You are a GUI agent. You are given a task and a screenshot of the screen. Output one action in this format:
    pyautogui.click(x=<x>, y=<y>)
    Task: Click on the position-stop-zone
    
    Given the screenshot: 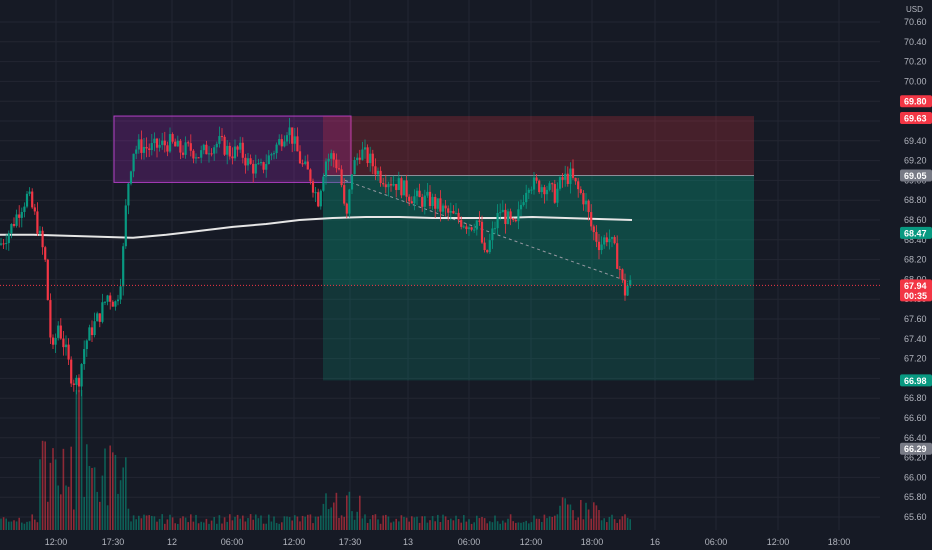 What is the action you would take?
    pyautogui.click(x=538, y=146)
    